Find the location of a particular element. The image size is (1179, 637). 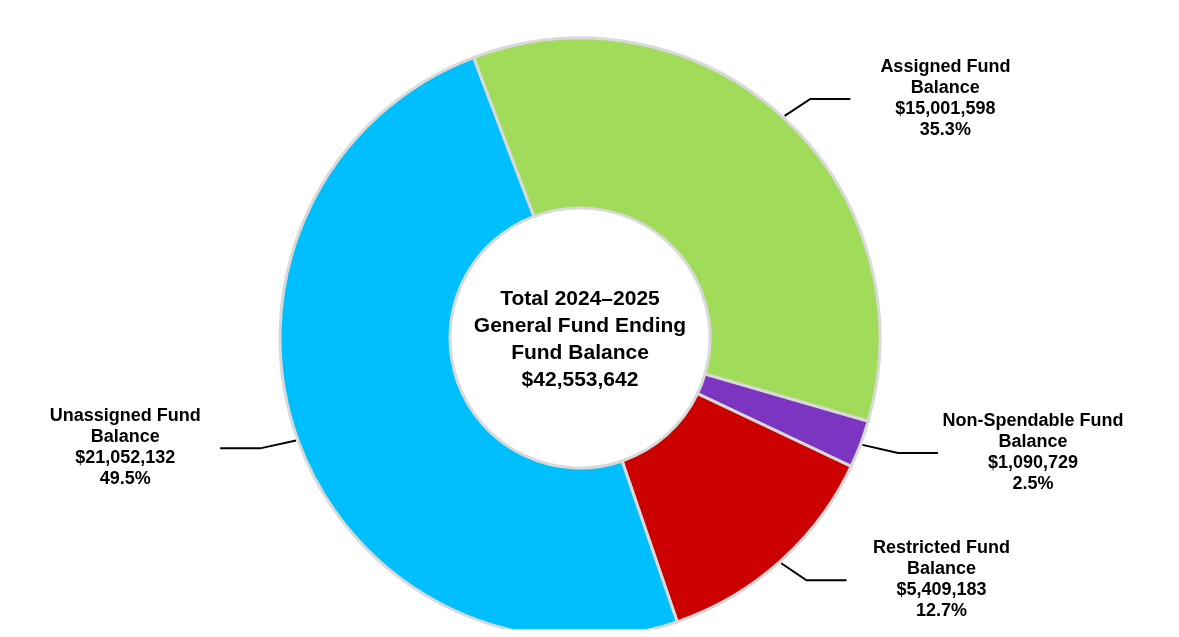

slice-label: Unassigned Fund Balance is located at coordinates (125, 426).